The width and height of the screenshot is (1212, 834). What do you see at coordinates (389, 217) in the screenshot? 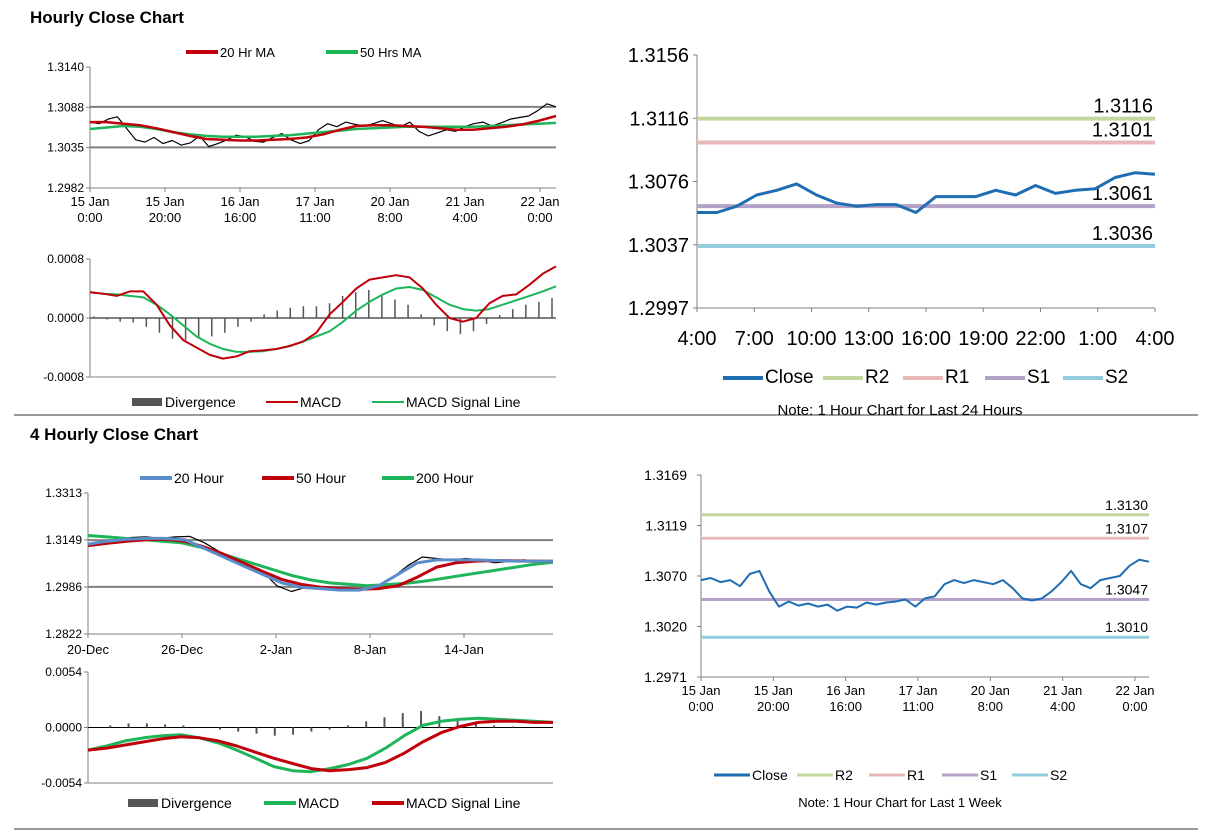
I see `hourly-price-xtick-label: 8:00` at bounding box center [389, 217].